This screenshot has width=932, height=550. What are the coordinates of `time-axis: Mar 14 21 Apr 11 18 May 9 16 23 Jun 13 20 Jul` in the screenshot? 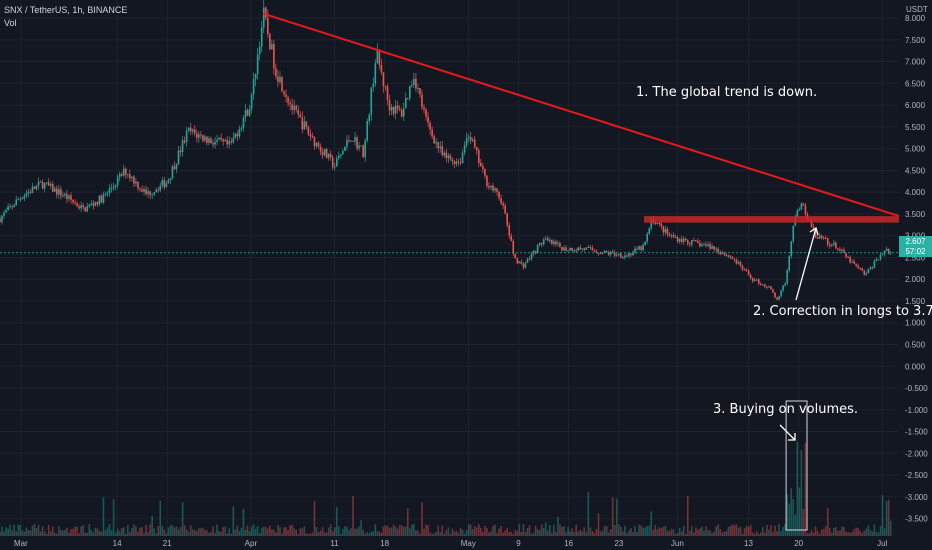 It's located at (451, 543).